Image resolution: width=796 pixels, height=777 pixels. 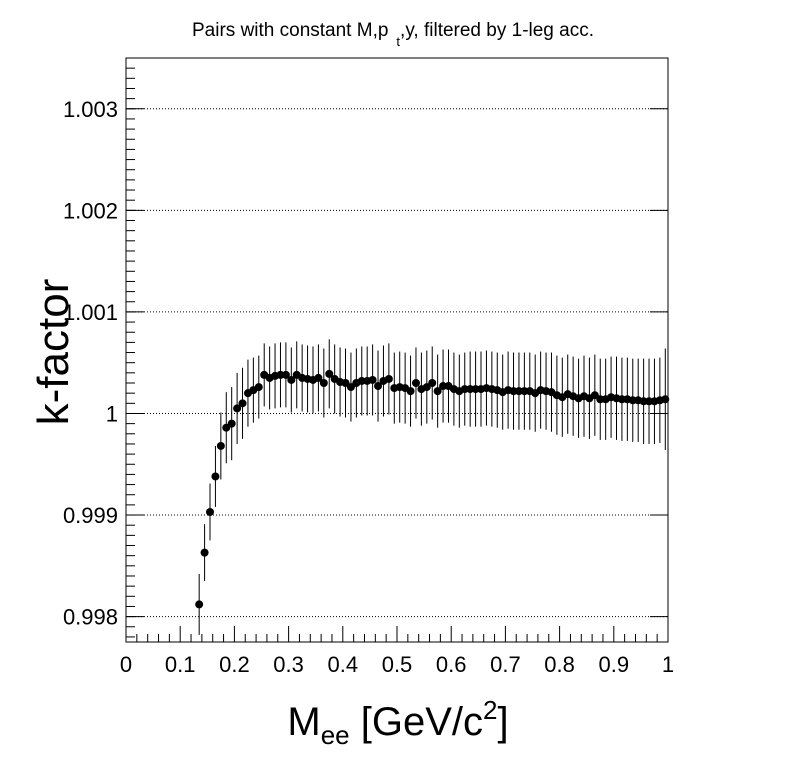 What do you see at coordinates (497, 30) in the screenshot?
I see `chart-title-suffix: ,y, filtered by 1-leg acc.` at bounding box center [497, 30].